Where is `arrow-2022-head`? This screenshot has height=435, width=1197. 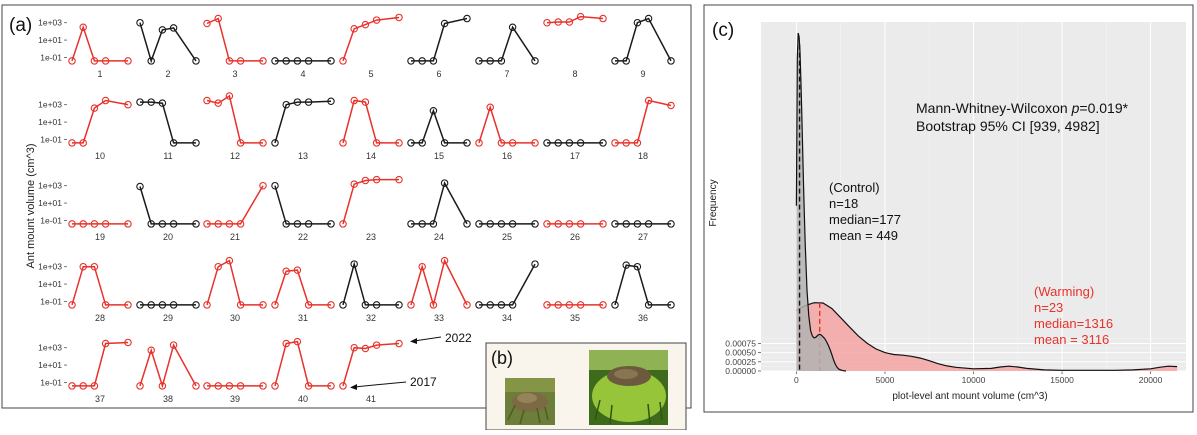
arrow-2022-head is located at coordinates (413, 341).